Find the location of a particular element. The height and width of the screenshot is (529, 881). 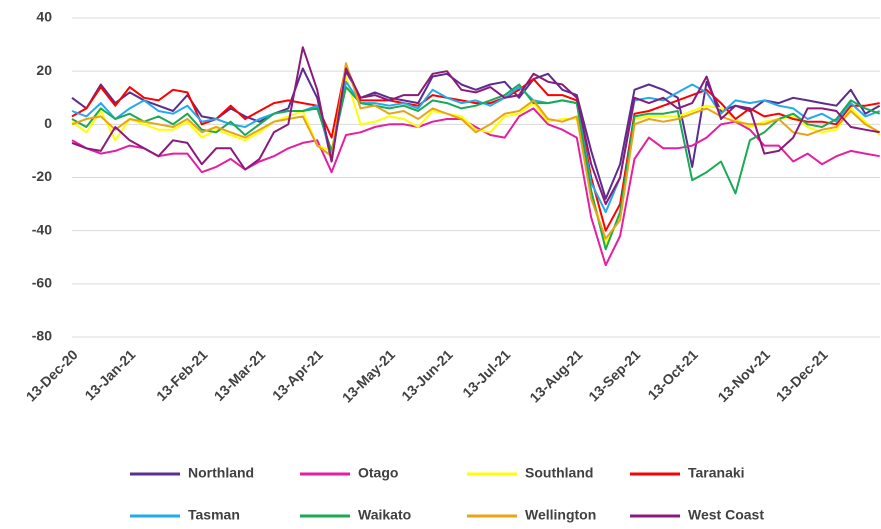

y-tick-label: 20 is located at coordinates (44, 70).